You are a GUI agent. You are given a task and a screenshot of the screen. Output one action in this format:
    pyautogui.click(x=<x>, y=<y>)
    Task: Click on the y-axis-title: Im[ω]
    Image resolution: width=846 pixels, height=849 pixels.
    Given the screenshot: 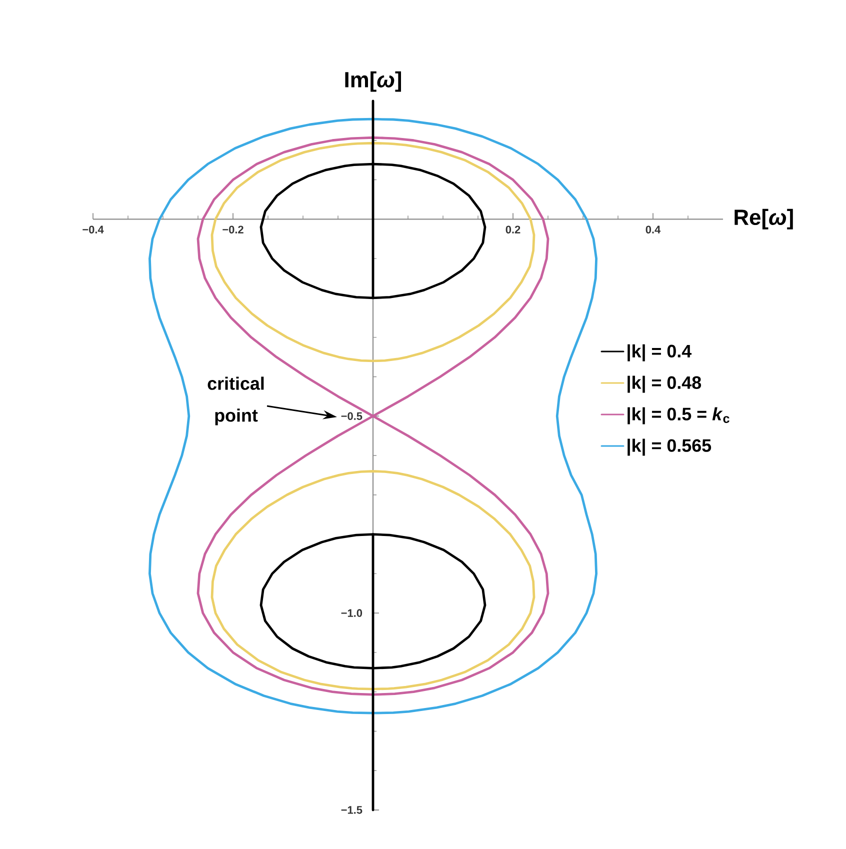 What is the action you would take?
    pyautogui.click(x=373, y=81)
    